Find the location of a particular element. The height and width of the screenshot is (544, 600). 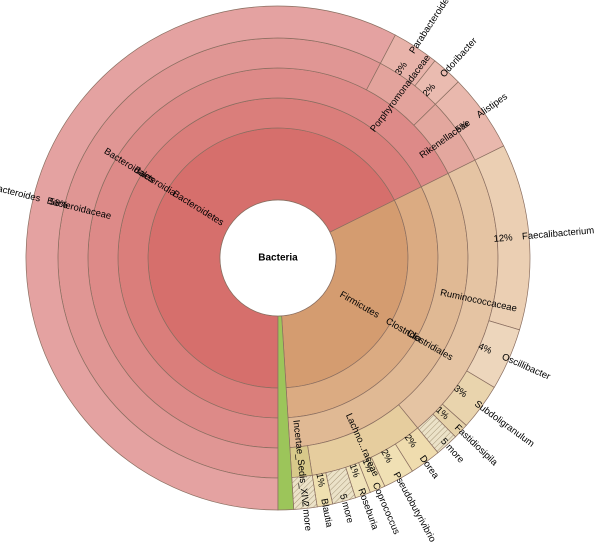

leaf-label: Odoribacter is located at coordinates (458, 58).